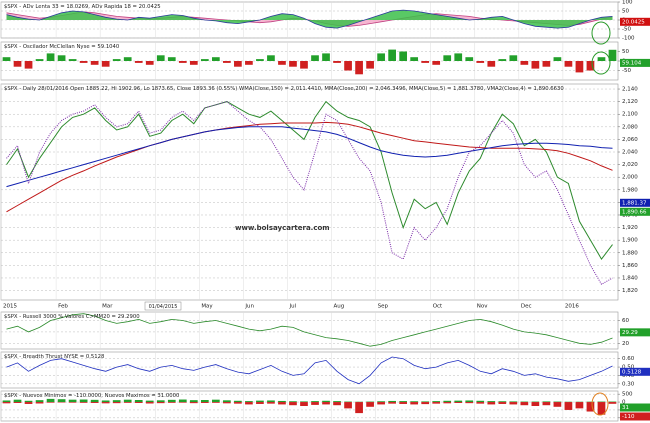  I want to click on value-tag-label: 20.0425, so click(633, 22).